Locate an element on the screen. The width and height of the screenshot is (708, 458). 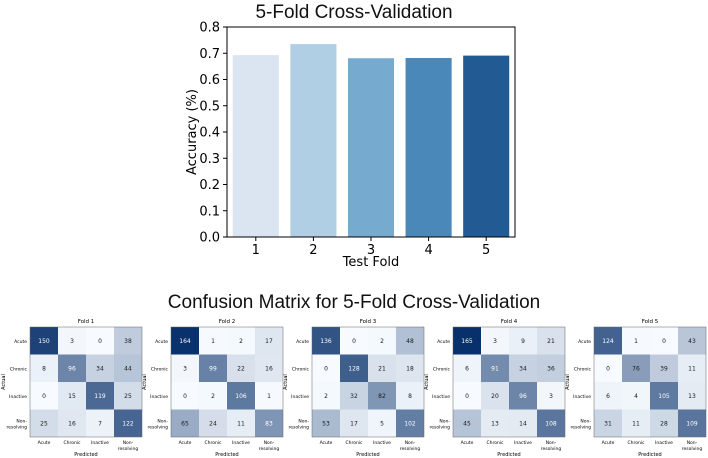
cell-value: 105 is located at coordinates (664, 396).